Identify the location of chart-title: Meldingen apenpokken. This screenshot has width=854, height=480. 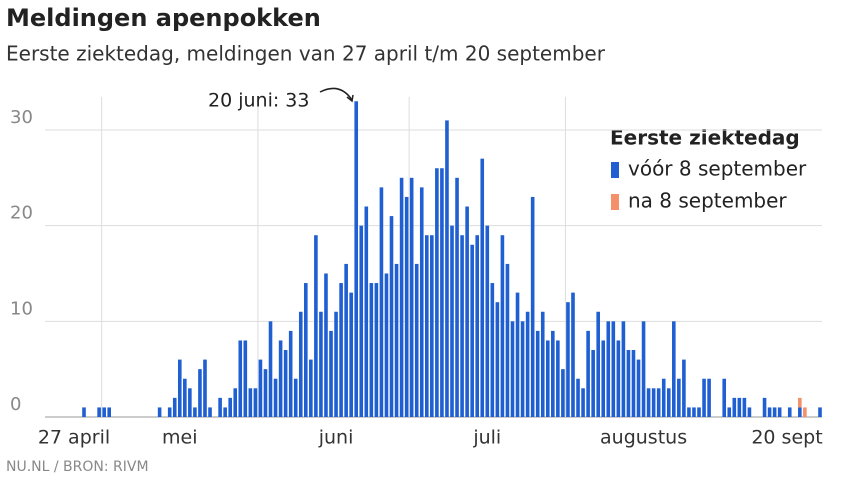
(163, 18).